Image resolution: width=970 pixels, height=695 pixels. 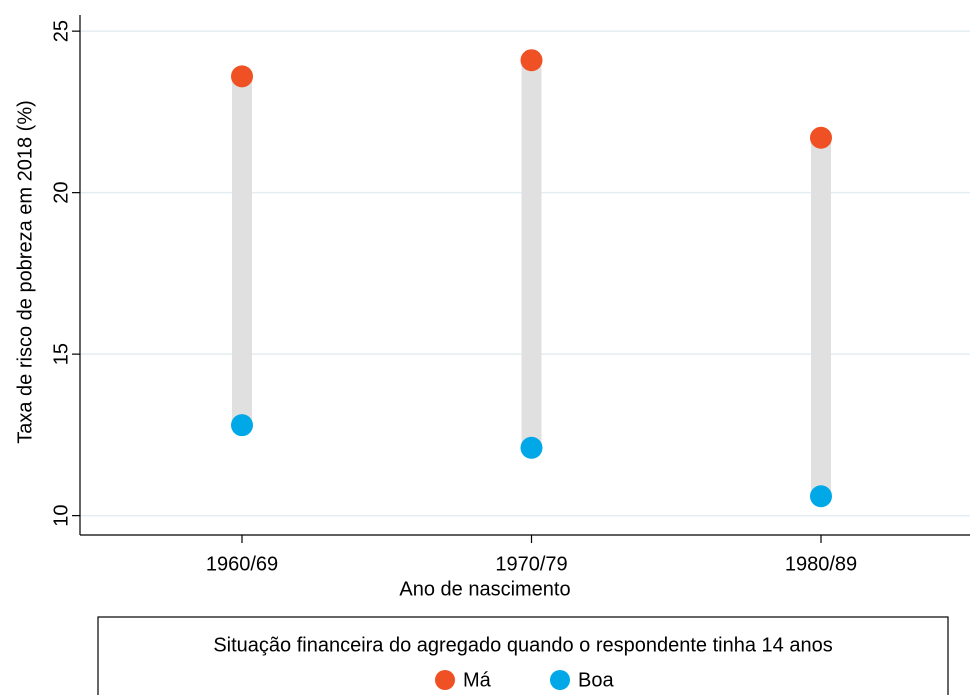 What do you see at coordinates (61, 354) in the screenshot?
I see `y-tick-label: 15` at bounding box center [61, 354].